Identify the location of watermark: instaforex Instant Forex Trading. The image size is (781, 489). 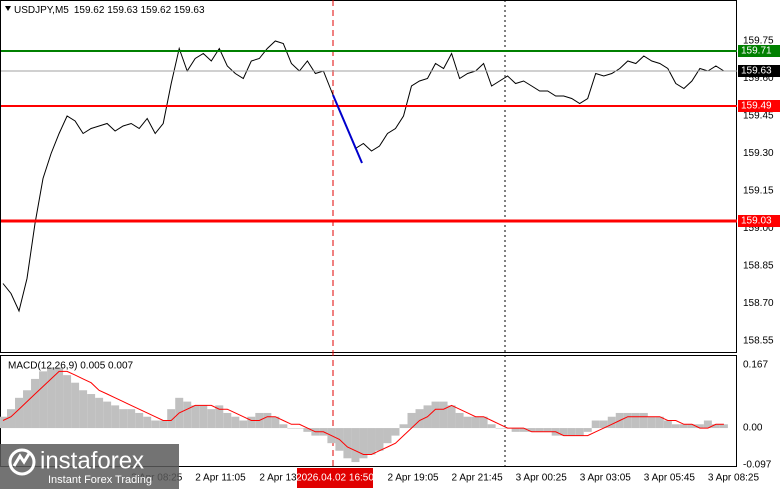
(89, 466).